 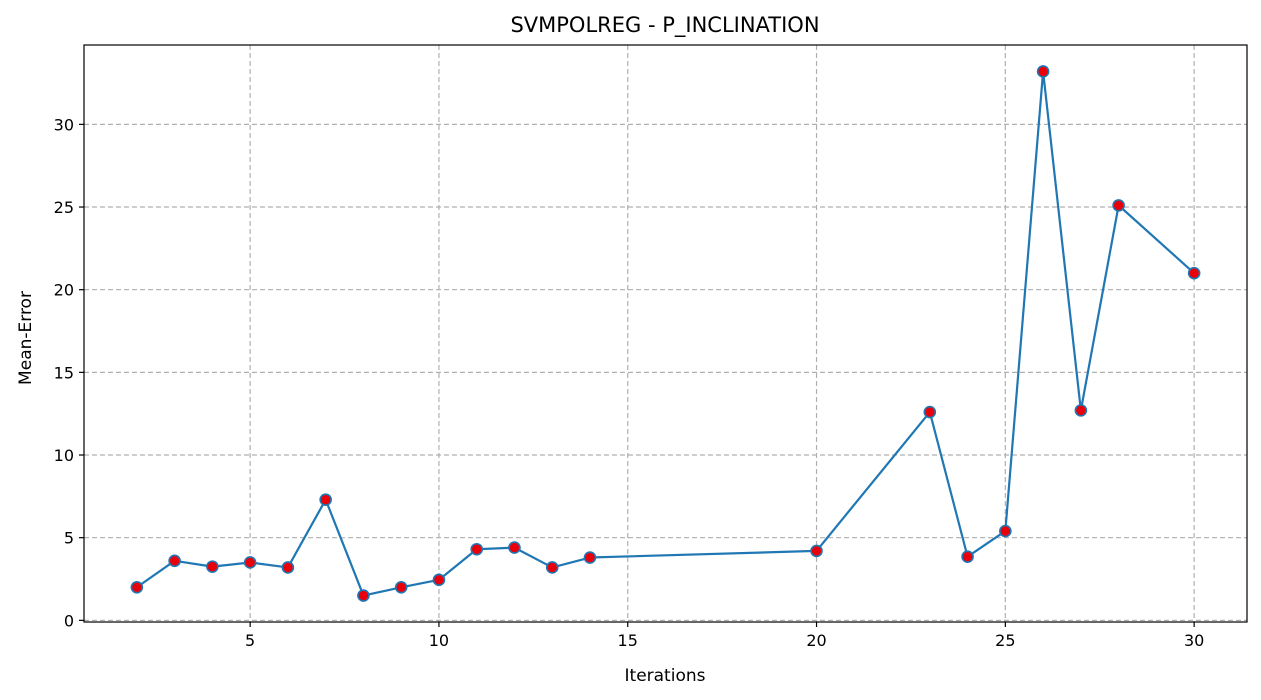 I want to click on x-axis-label: Iterations, so click(x=665, y=676).